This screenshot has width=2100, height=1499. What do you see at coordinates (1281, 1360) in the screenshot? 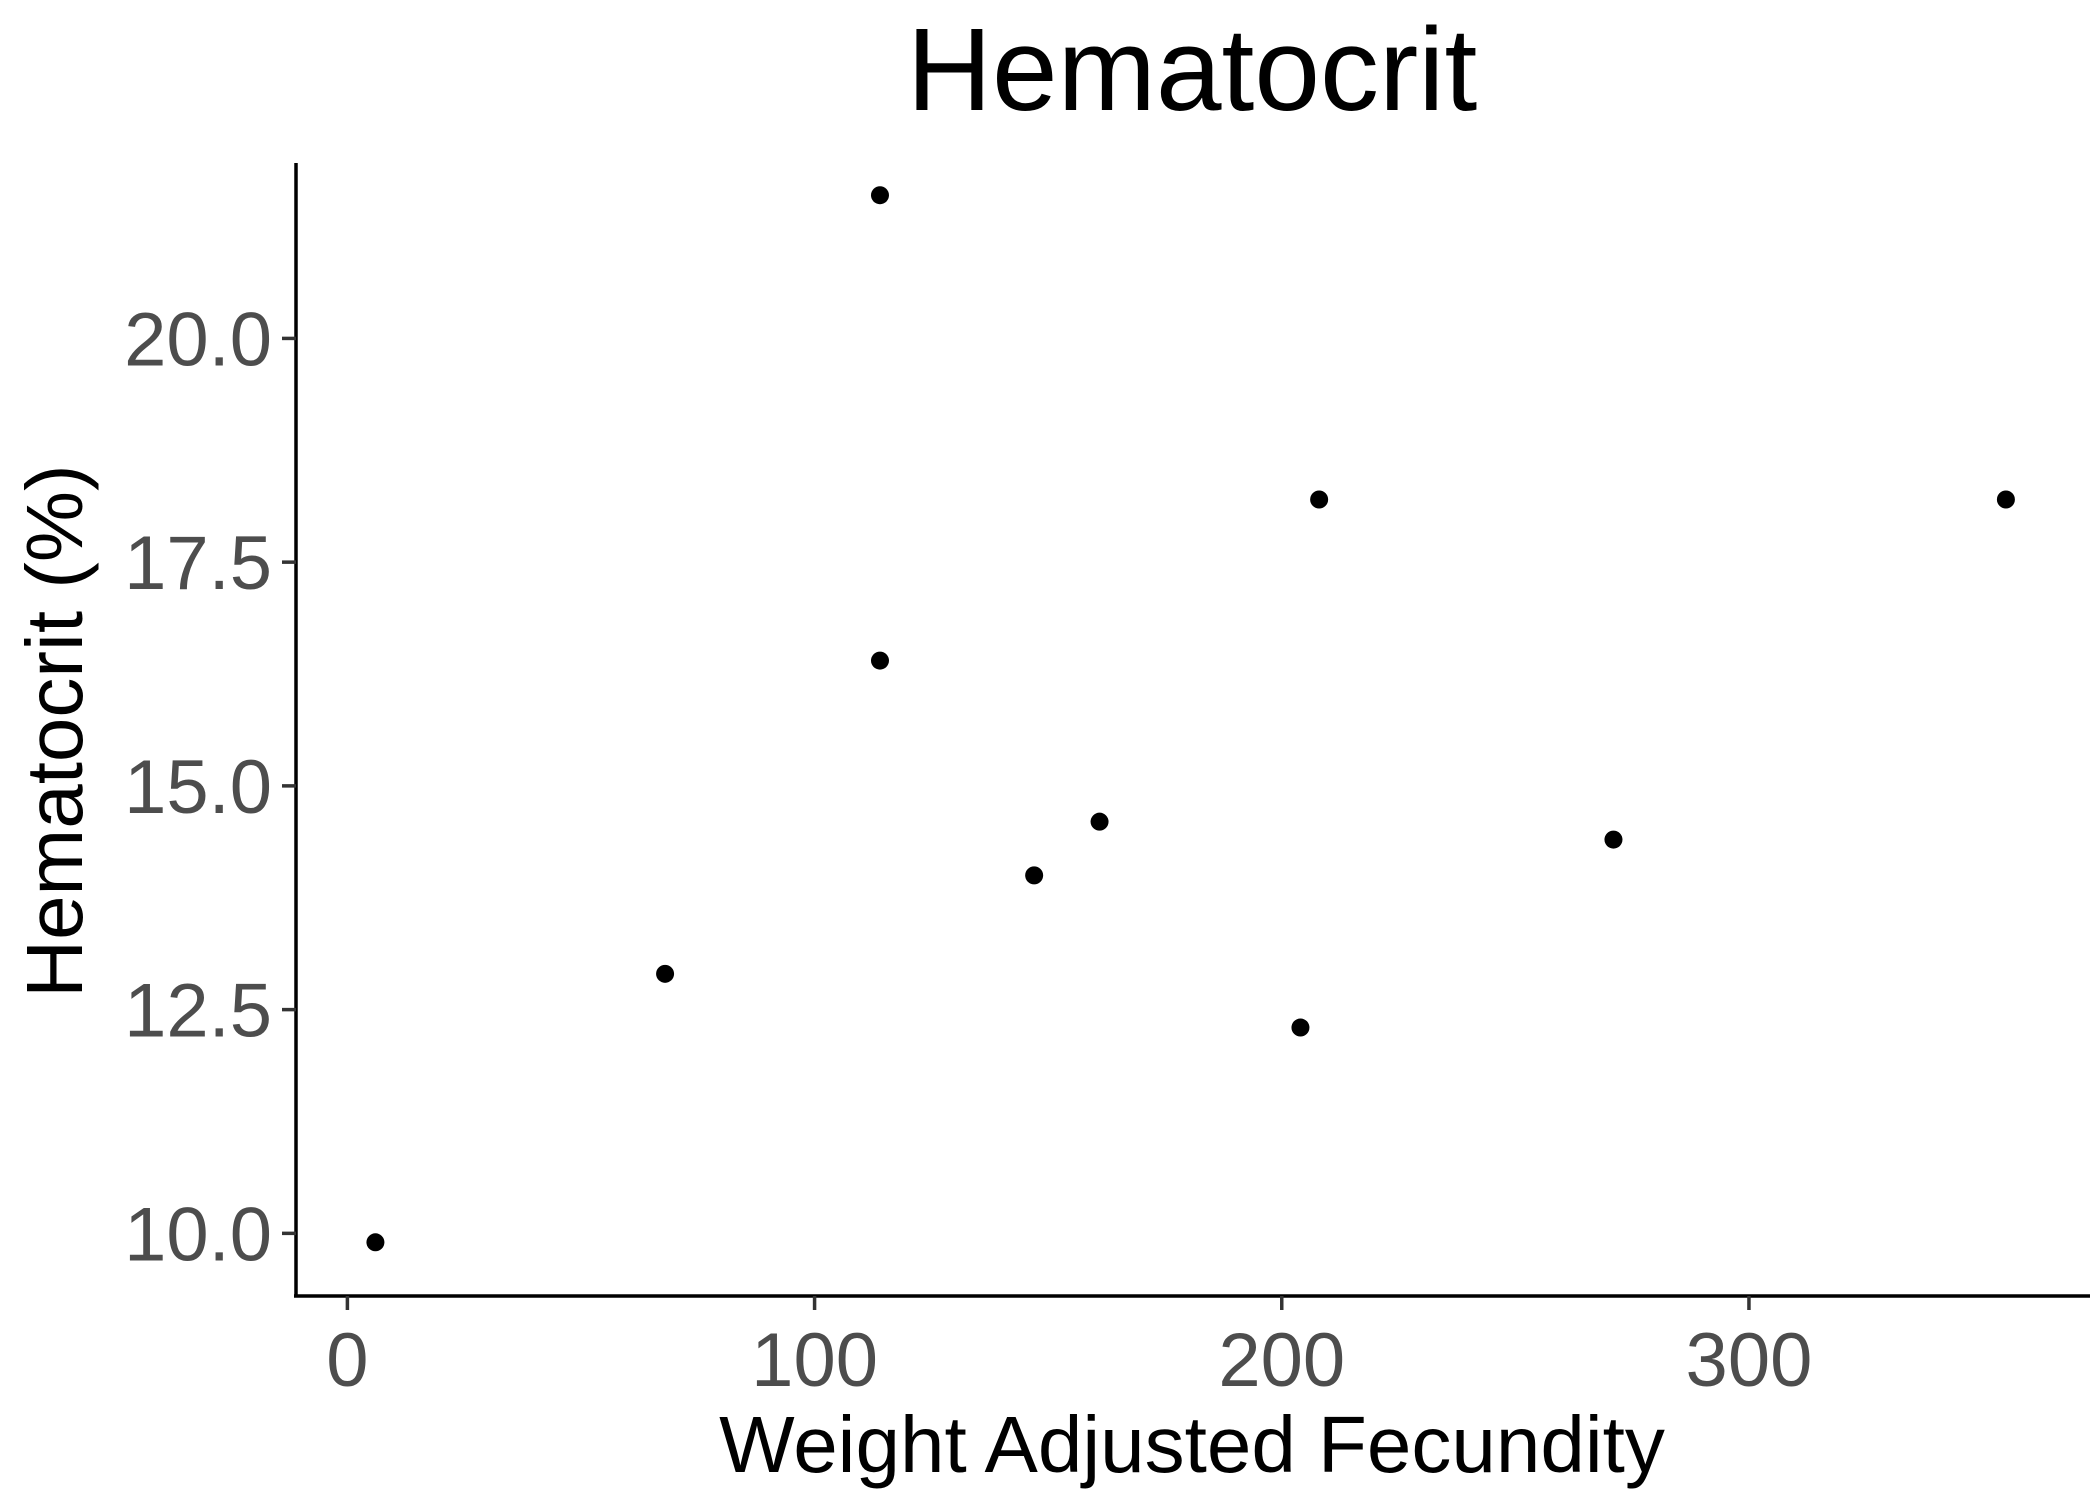
I see `x-tick-label: 200` at bounding box center [1281, 1360].